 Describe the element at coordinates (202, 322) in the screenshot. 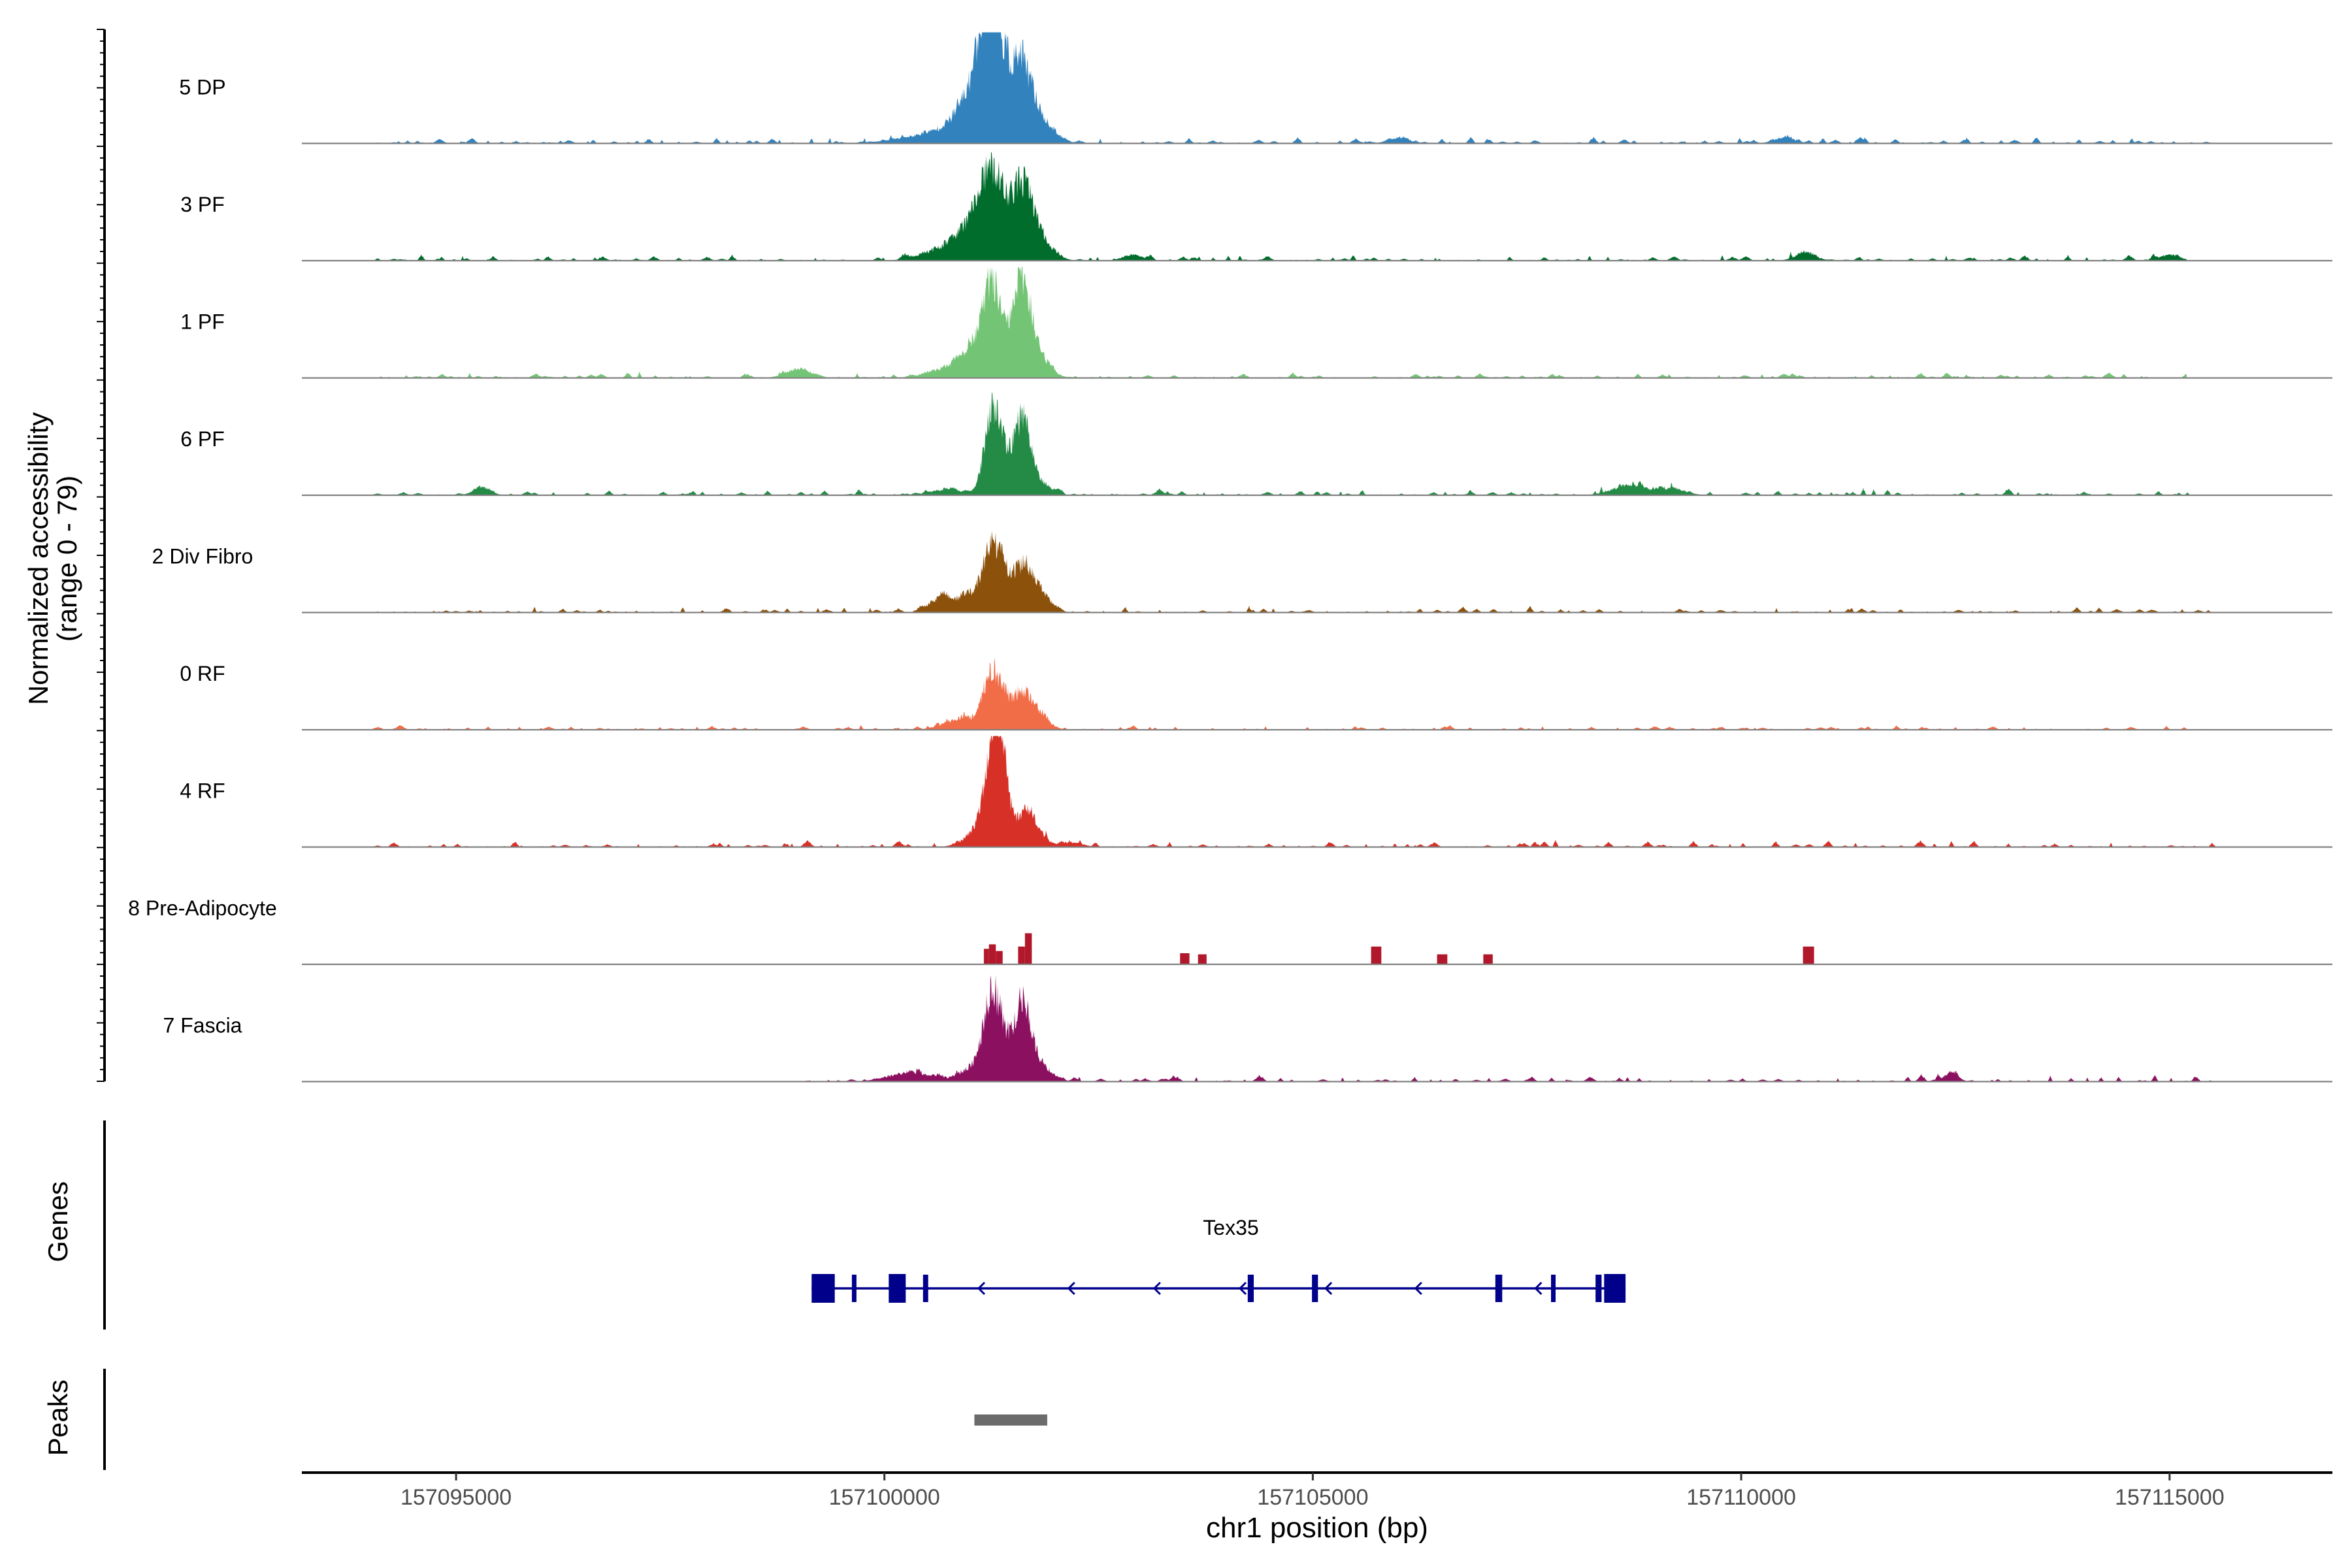

I see `track-label: 1 PF` at that location.